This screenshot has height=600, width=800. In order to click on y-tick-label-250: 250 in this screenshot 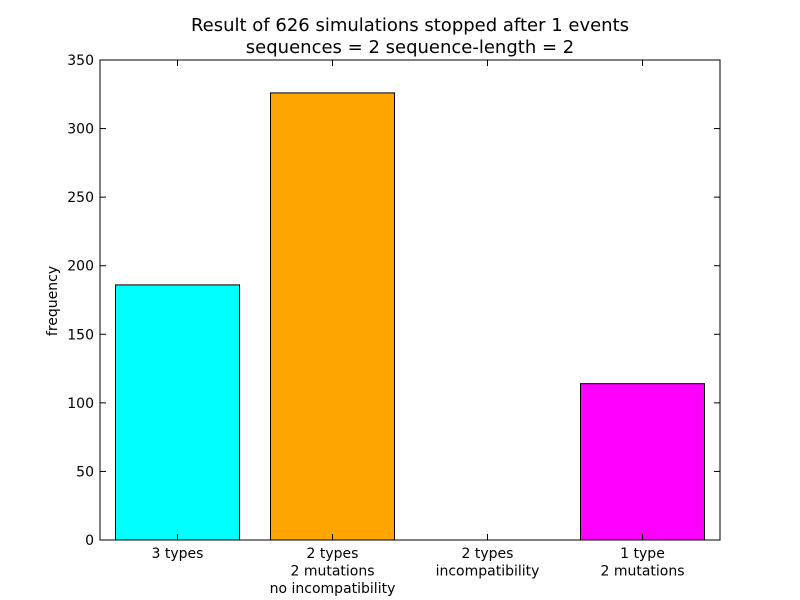, I will do `click(80, 198)`.